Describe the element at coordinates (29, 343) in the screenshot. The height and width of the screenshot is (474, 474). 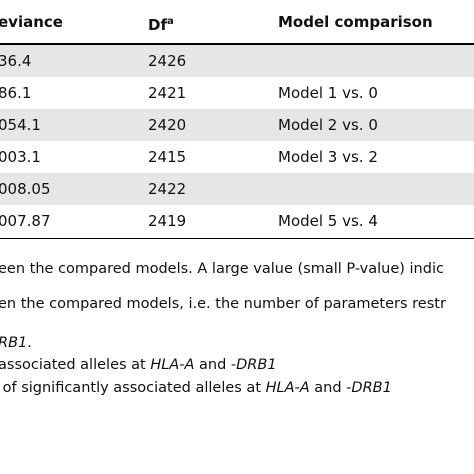
I see `footnote-text: .` at that location.